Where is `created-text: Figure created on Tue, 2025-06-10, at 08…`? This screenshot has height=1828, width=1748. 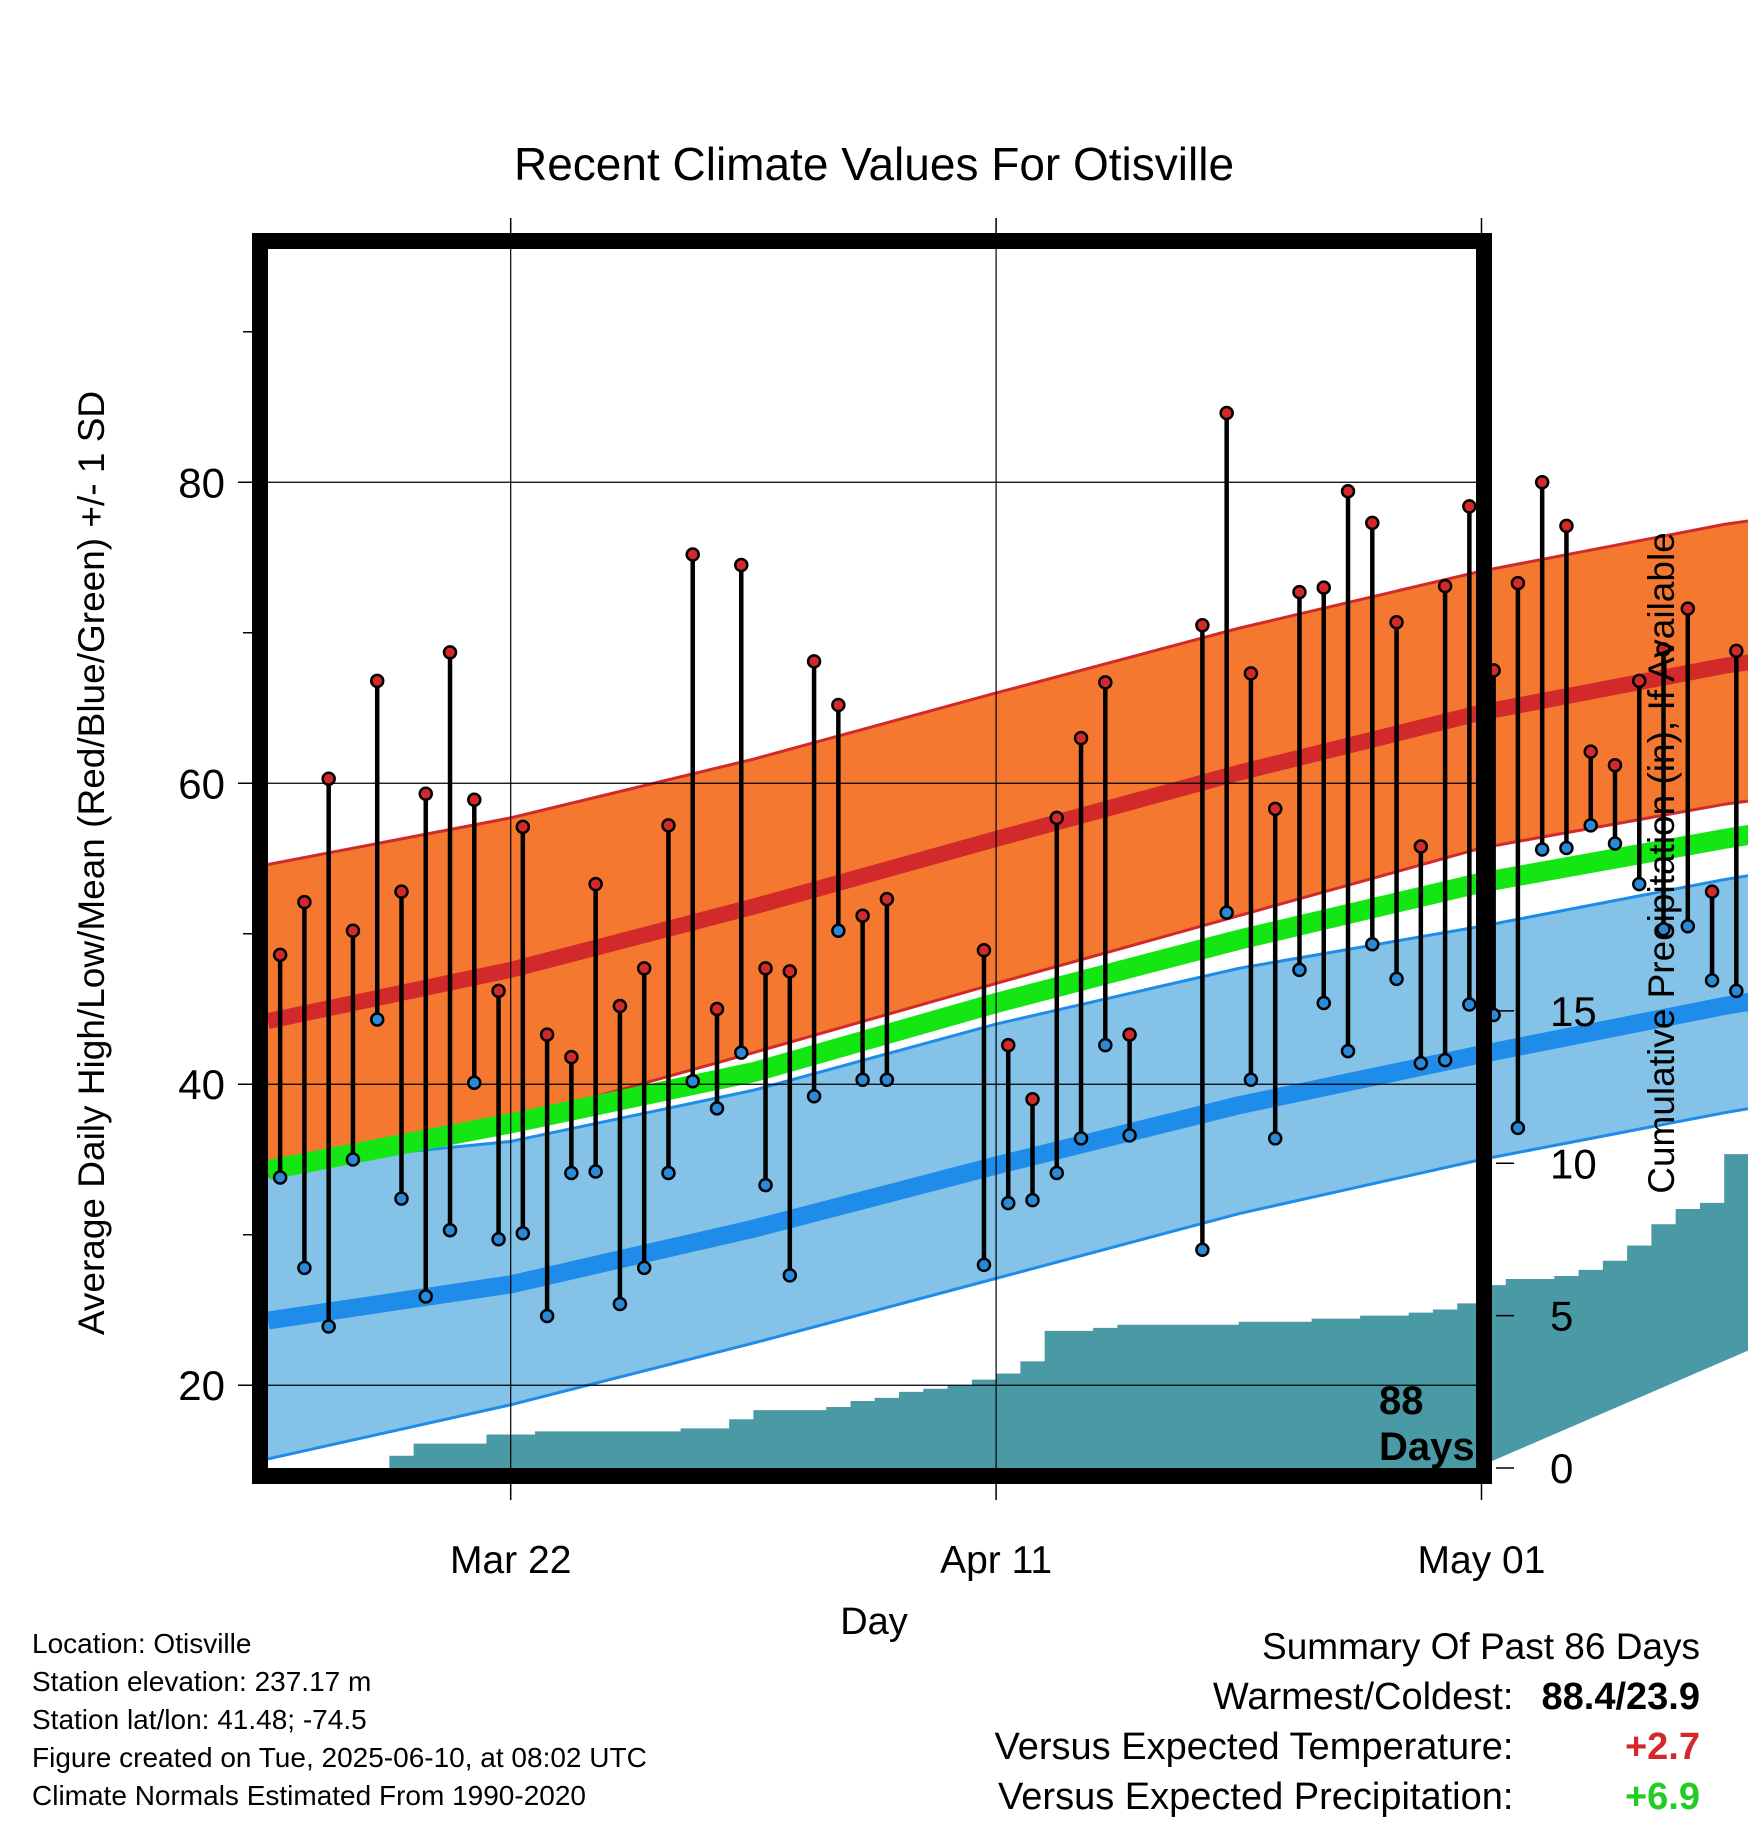
created-text: Figure created on Tue, 2025-06-10, at 08… is located at coordinates (339, 1757).